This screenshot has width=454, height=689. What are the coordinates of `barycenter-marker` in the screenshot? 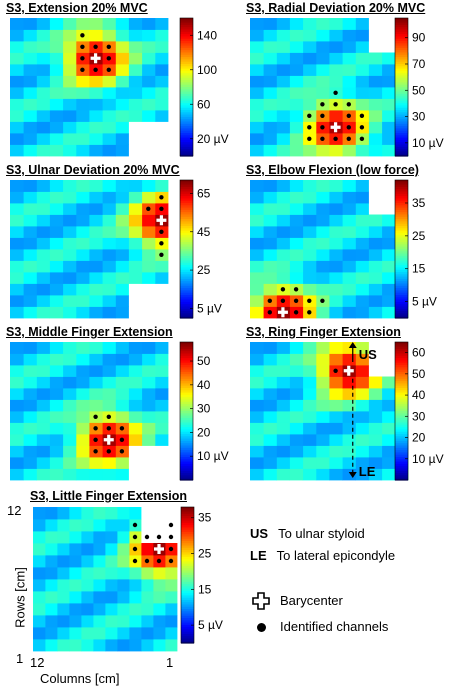 It's located at (95, 58).